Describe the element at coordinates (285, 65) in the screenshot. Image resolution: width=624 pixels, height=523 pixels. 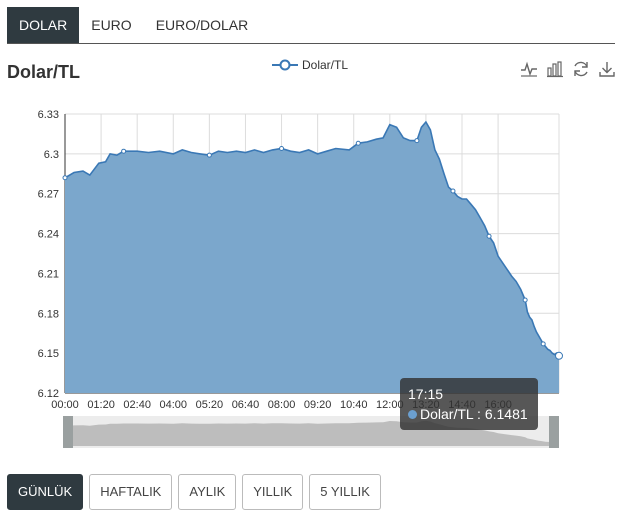
I see `legend-line-marker-icon` at that location.